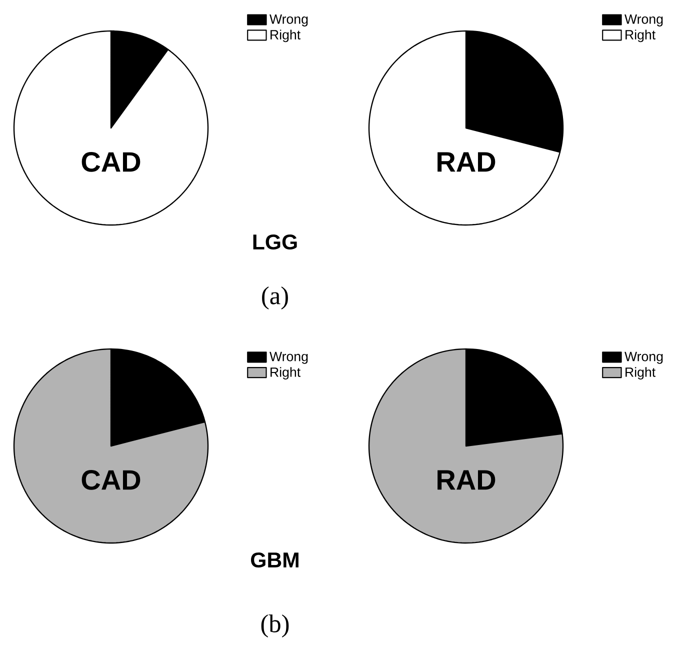 The height and width of the screenshot is (666, 679). Describe the element at coordinates (275, 626) in the screenshot. I see `text: (b)` at that location.